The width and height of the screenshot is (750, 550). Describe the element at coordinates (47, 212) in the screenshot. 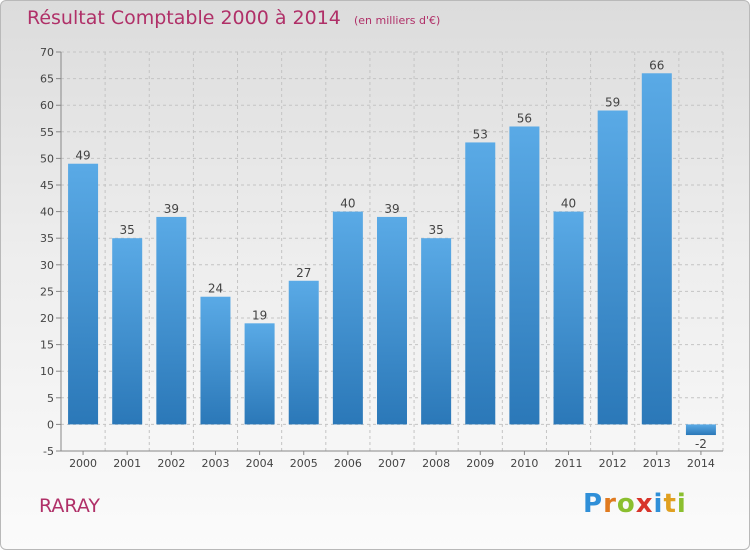

I see `y-tick-label: 40` at that location.